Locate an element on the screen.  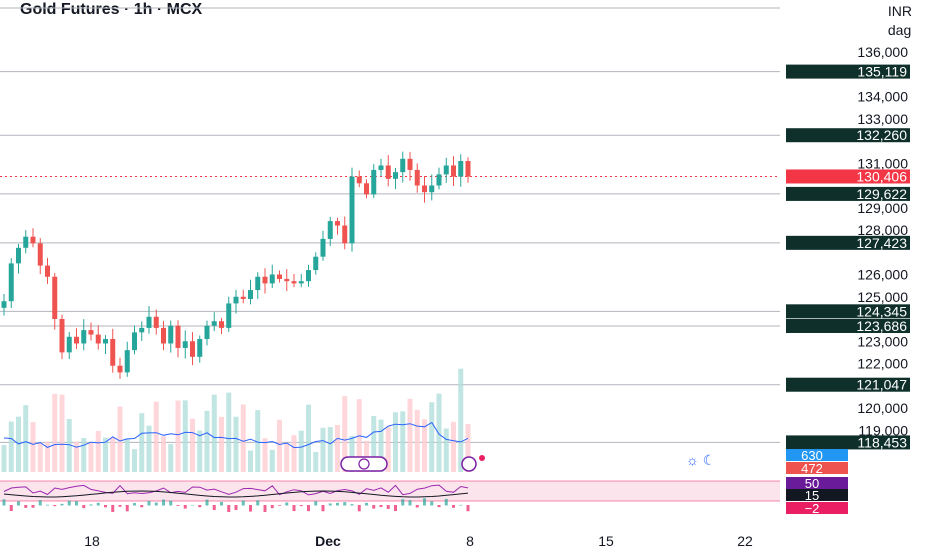
level-badge-label: 129,622 is located at coordinates (881, 194).